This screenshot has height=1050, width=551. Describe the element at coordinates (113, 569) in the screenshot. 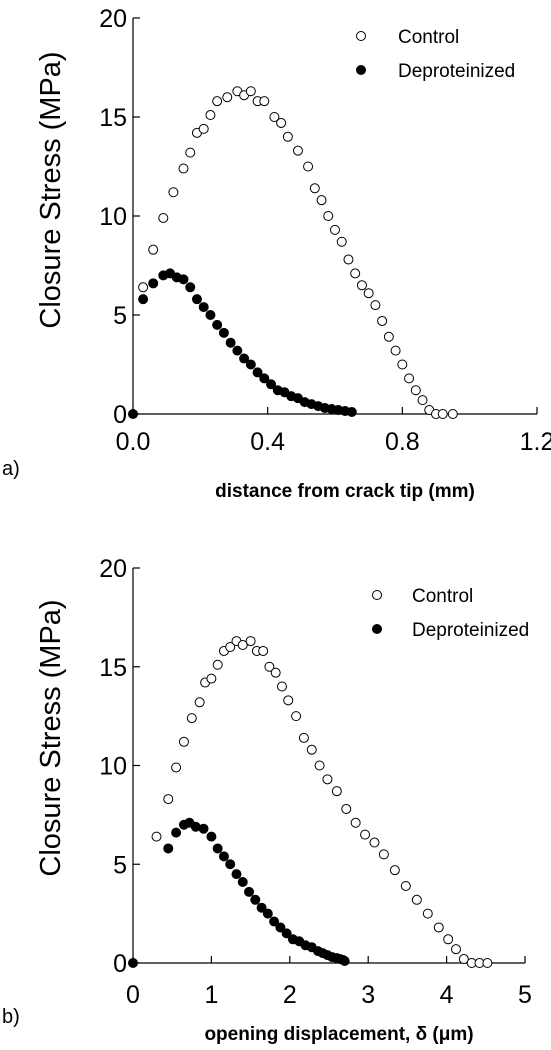

I see `y-tick-label: 20` at that location.